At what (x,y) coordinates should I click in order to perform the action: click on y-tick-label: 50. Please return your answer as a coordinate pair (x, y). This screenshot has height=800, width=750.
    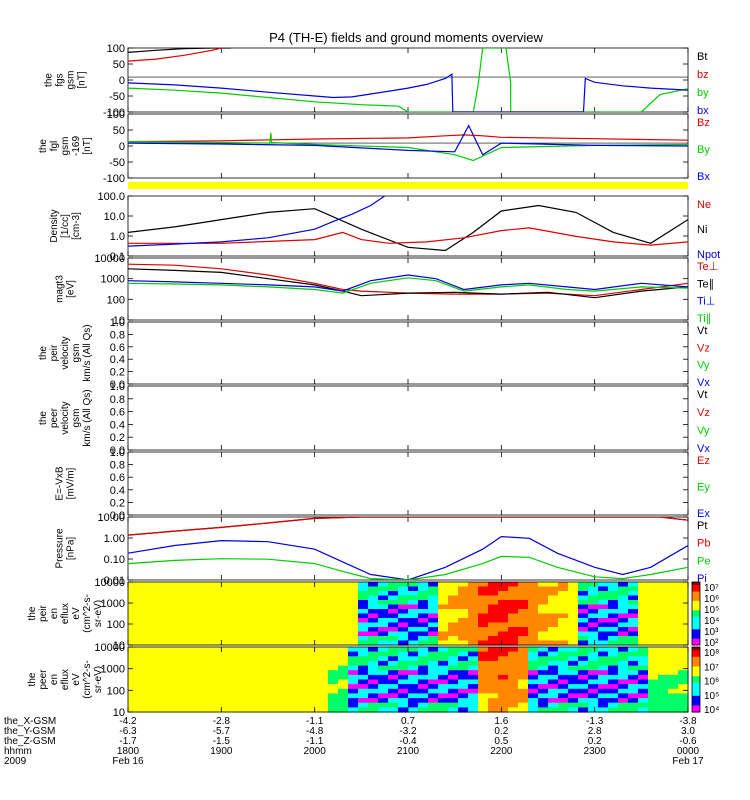
    Looking at the image, I should click on (119, 65).